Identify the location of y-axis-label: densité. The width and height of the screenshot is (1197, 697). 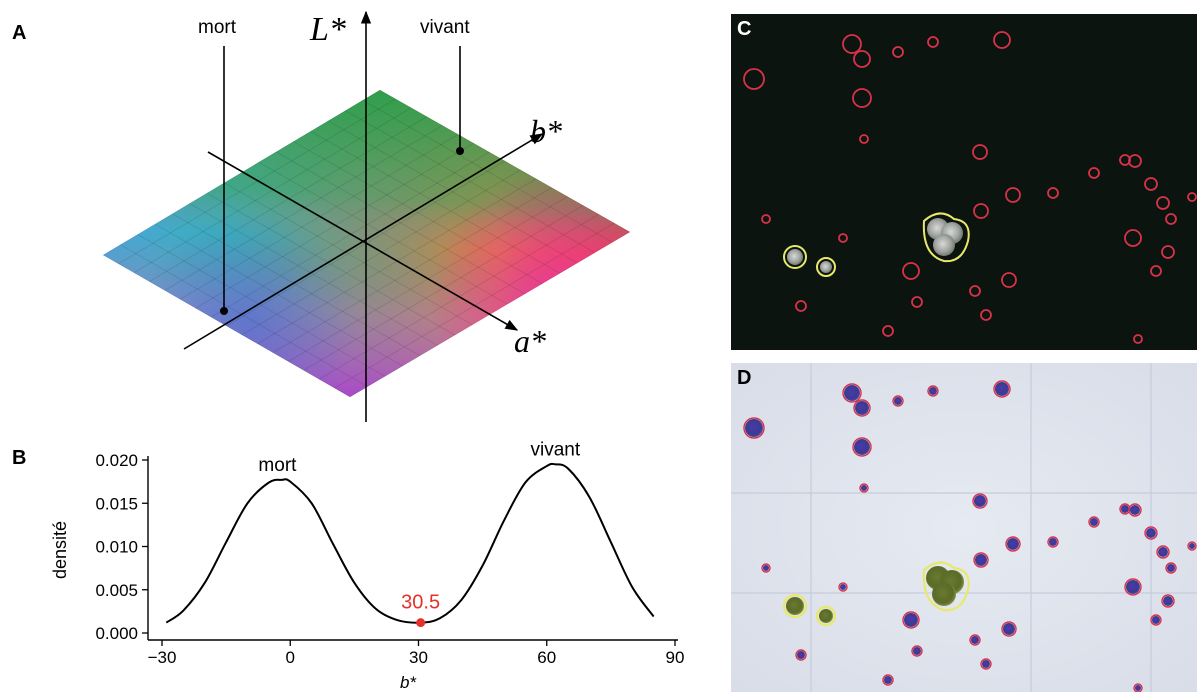
(60, 550).